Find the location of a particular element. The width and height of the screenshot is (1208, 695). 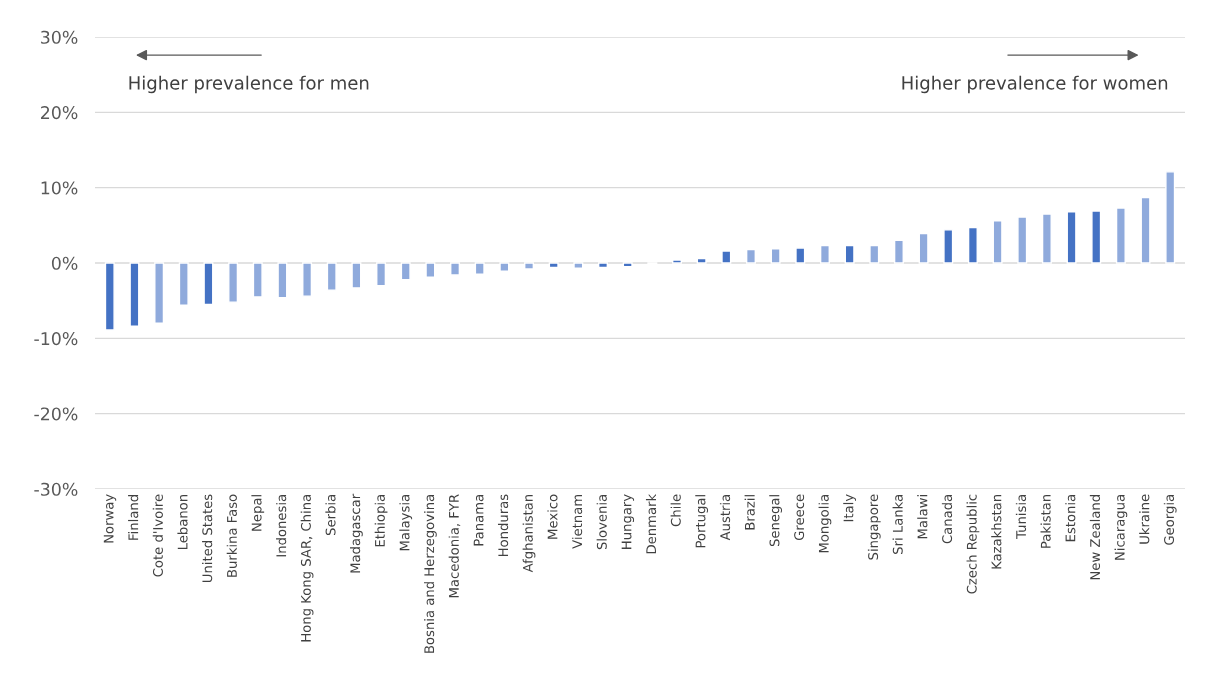

y-tick-label: 30% is located at coordinates (59, 37).